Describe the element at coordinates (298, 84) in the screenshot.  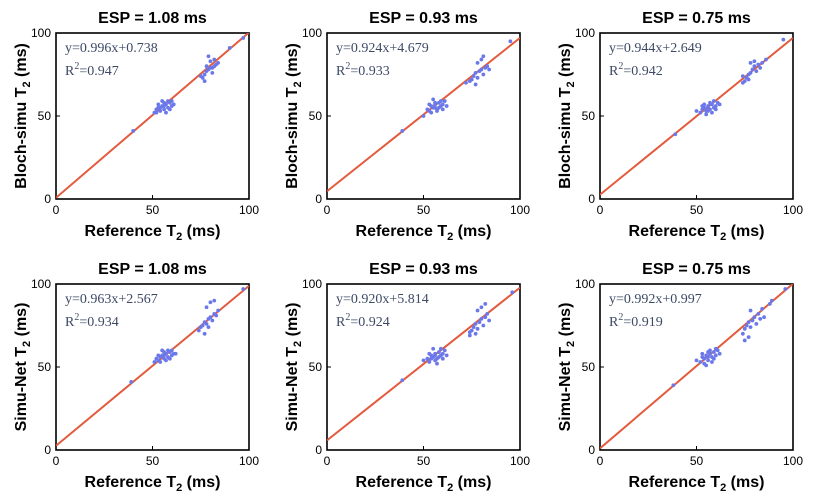
I see `y-axis-label-sub: 2` at that location.